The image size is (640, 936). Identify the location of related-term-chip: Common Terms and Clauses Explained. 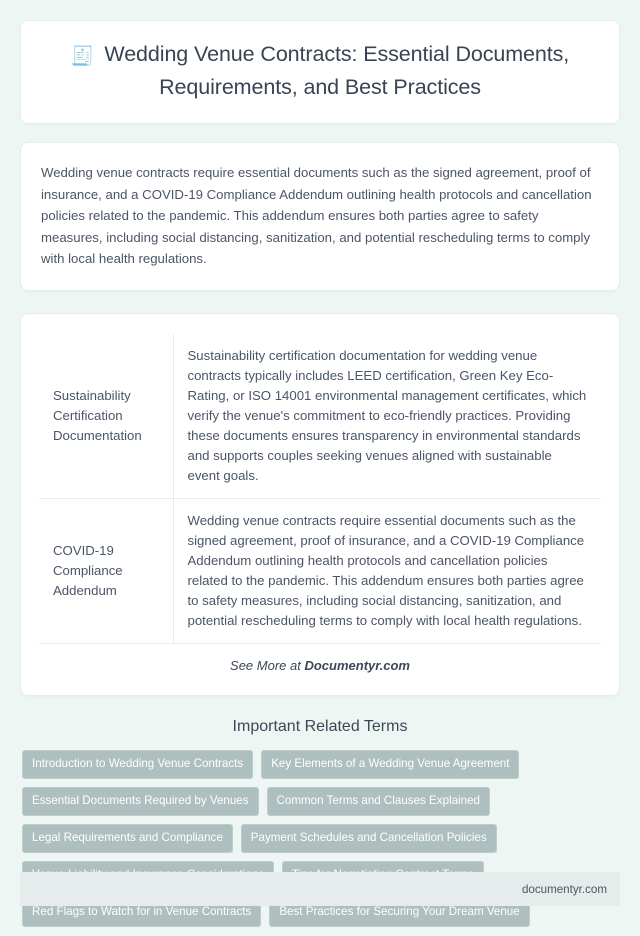
(378, 801).